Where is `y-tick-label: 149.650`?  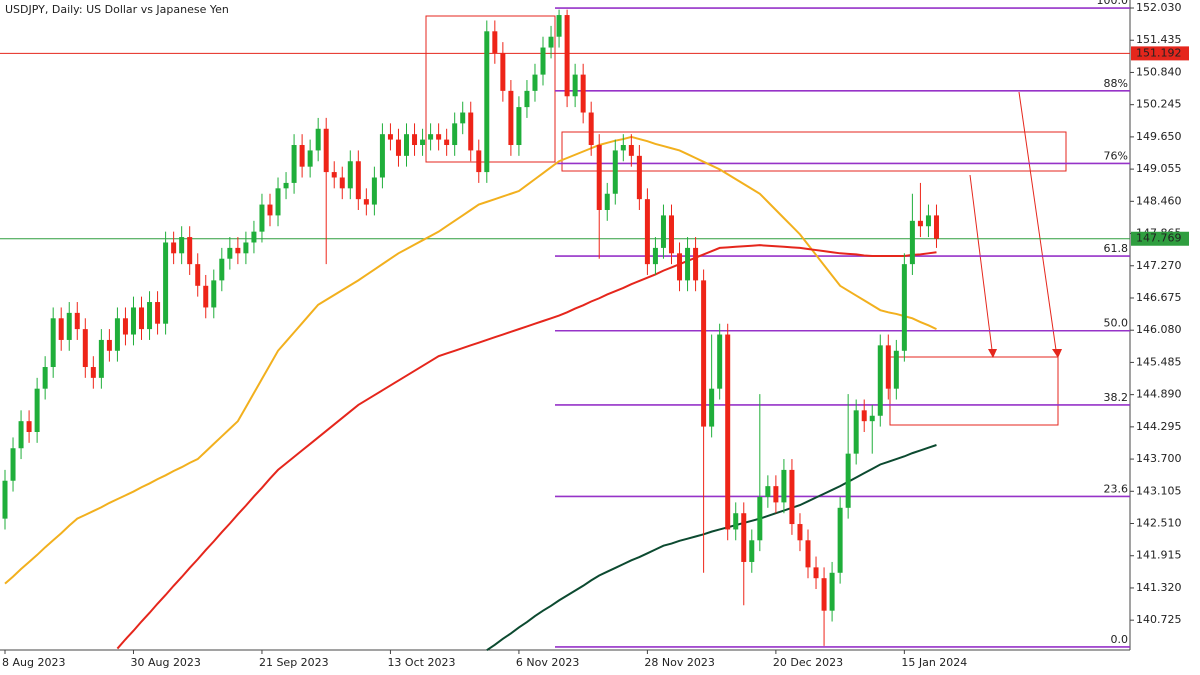 y-tick-label: 149.650 is located at coordinates (1159, 136).